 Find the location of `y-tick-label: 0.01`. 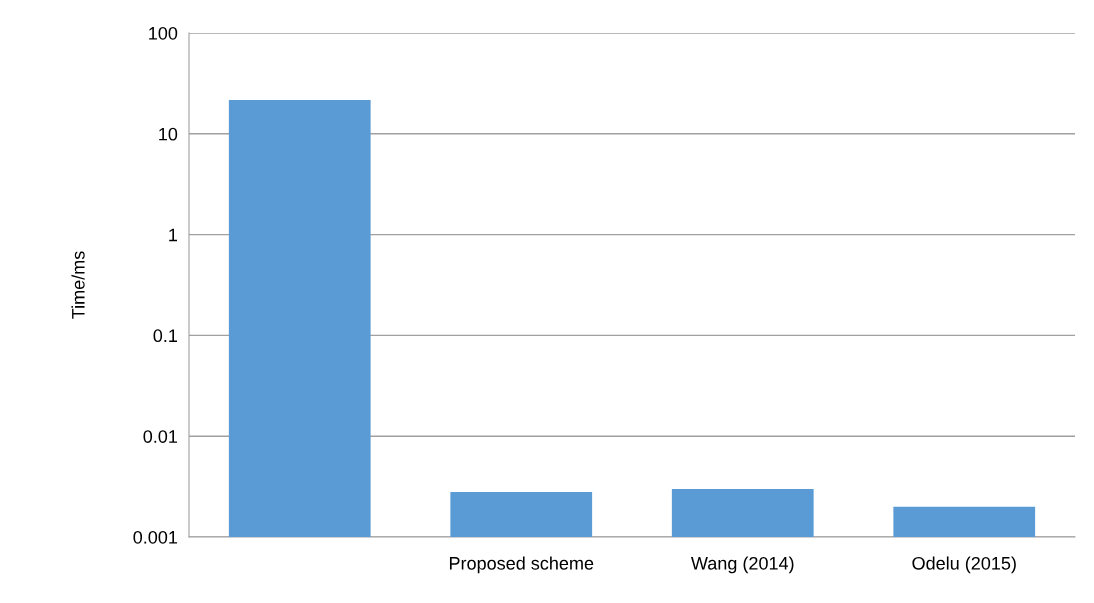

y-tick-label: 0.01 is located at coordinates (160, 436).